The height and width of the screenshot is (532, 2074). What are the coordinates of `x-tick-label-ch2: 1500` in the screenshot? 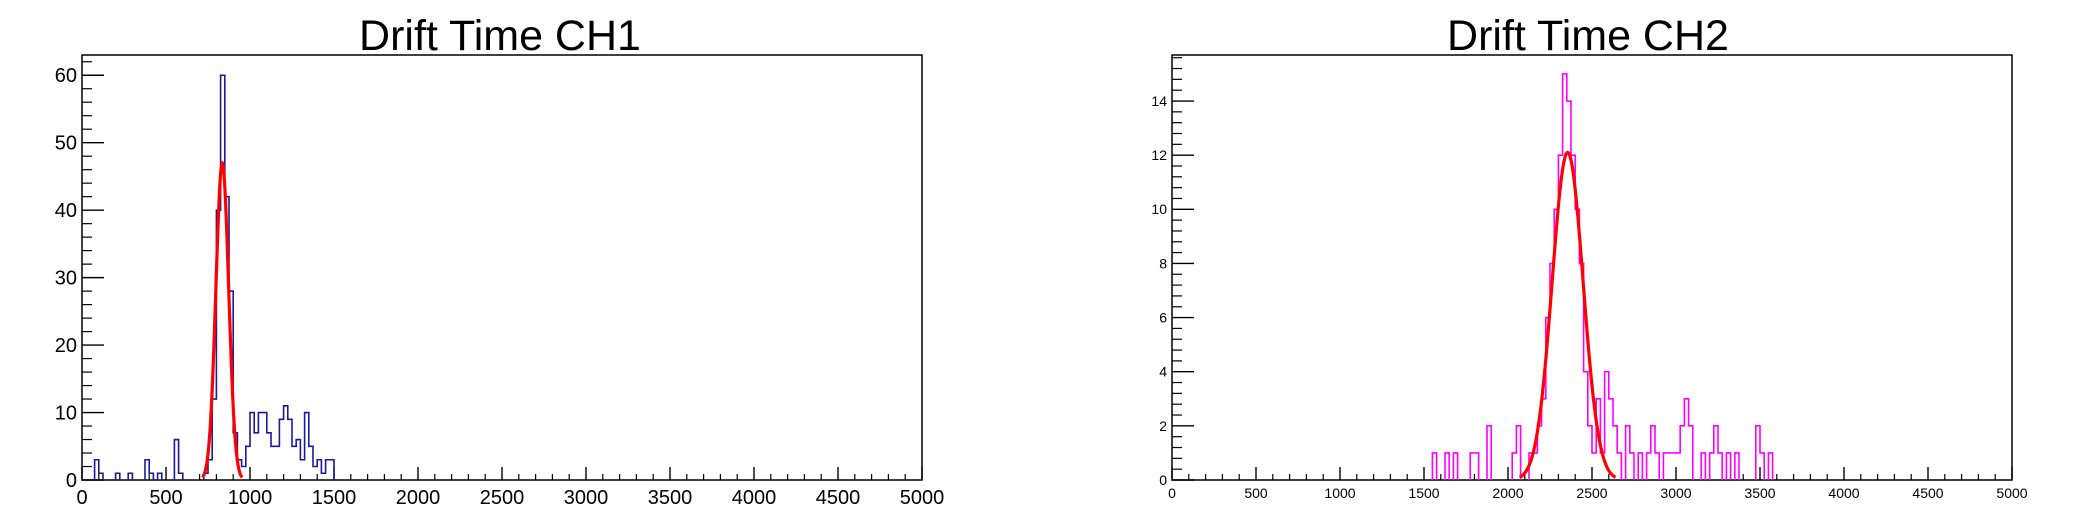 It's located at (1423, 493).